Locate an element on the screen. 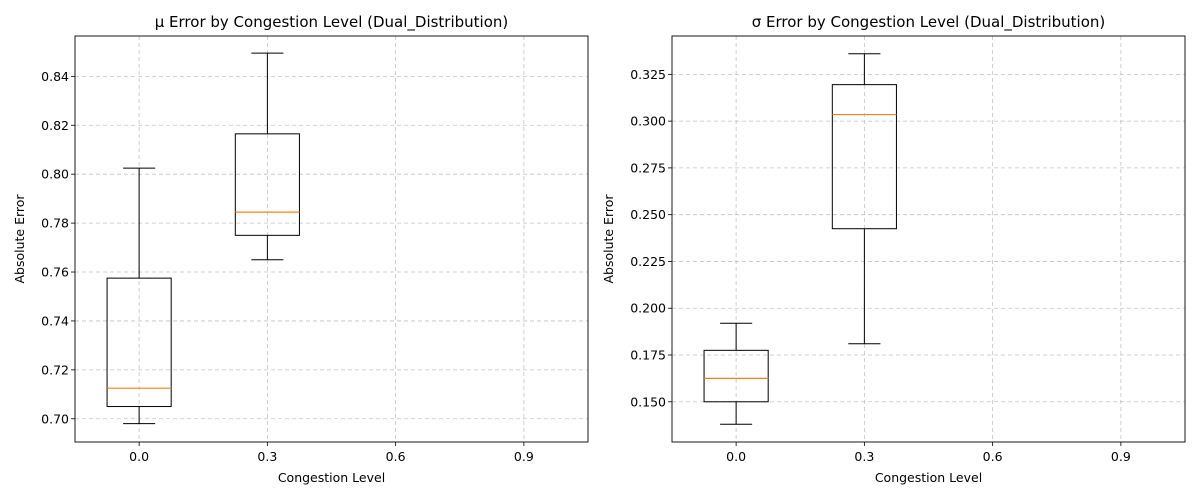 The width and height of the screenshot is (1200, 500). y-tick-label: 0.76 is located at coordinates (55, 272).